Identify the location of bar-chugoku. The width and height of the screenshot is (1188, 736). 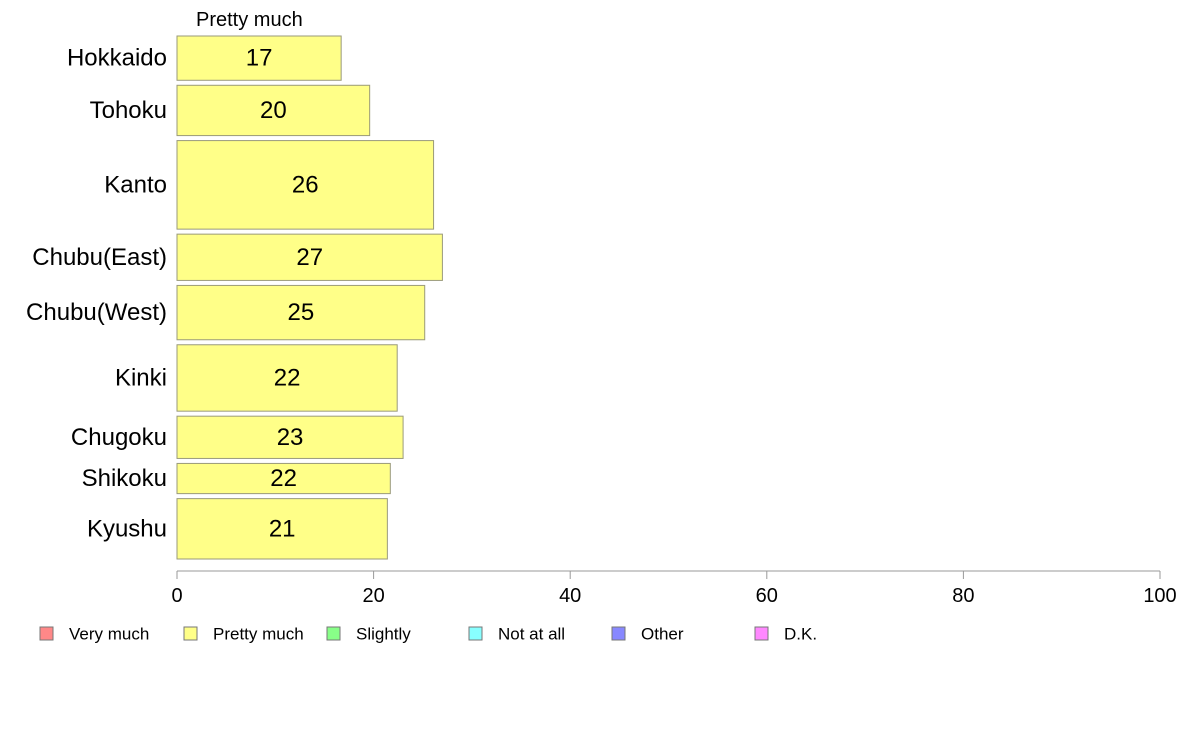
(290, 437).